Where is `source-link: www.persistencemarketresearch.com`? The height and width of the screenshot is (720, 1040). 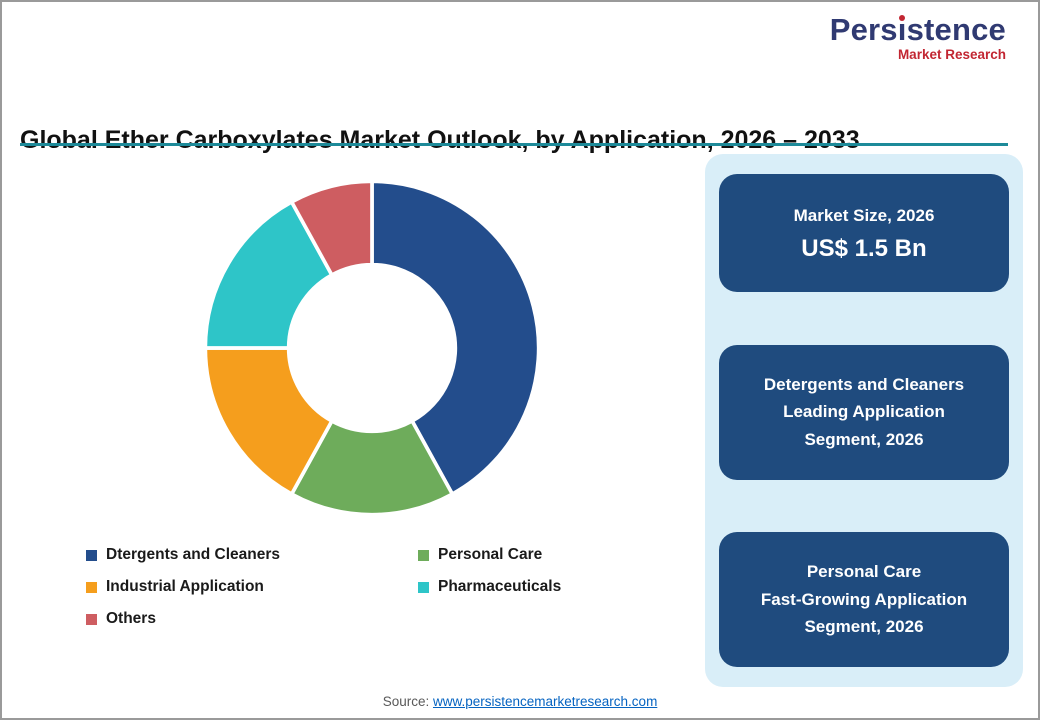 source-link: www.persistencemarketresearch.com is located at coordinates (545, 701).